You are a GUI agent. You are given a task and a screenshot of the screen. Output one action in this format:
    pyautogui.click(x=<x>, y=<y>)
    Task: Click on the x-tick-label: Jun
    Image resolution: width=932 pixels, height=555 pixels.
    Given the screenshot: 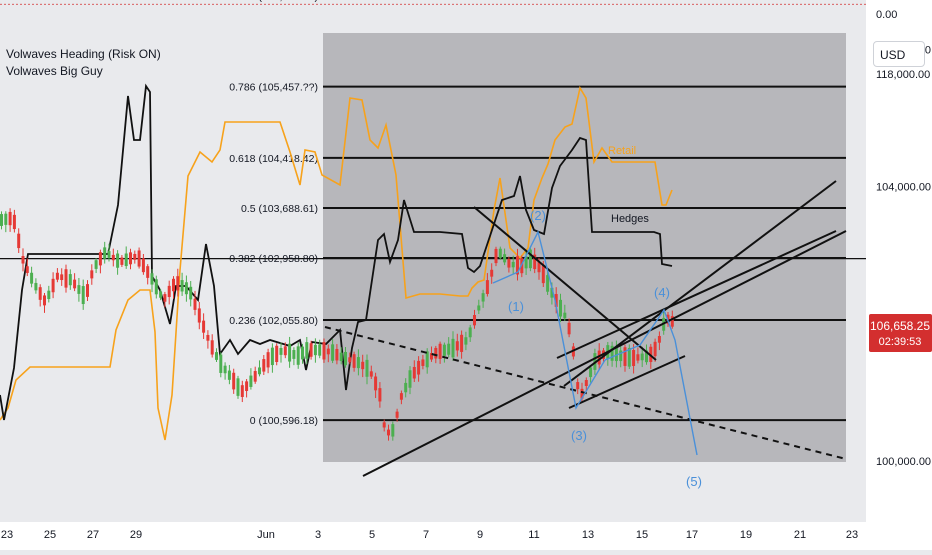 What is the action you would take?
    pyautogui.click(x=266, y=535)
    